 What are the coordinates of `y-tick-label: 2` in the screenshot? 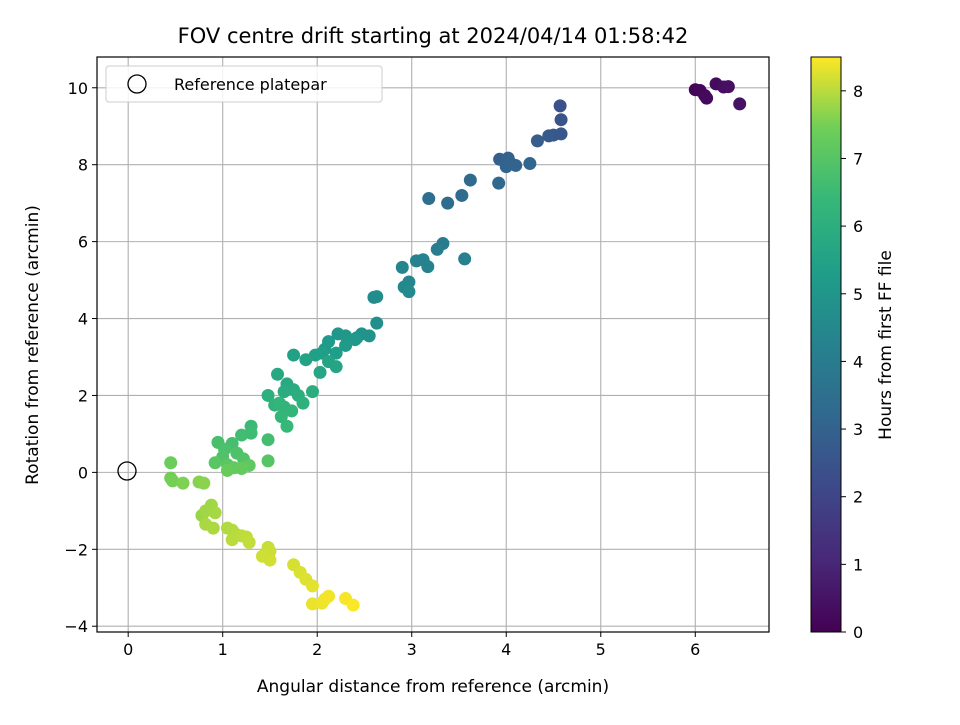 It's located at (83, 395).